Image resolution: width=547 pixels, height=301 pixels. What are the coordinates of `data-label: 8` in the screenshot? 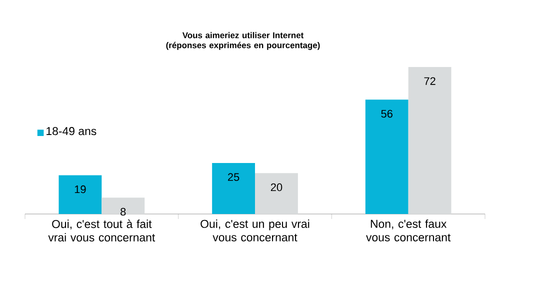 It's located at (123, 212).